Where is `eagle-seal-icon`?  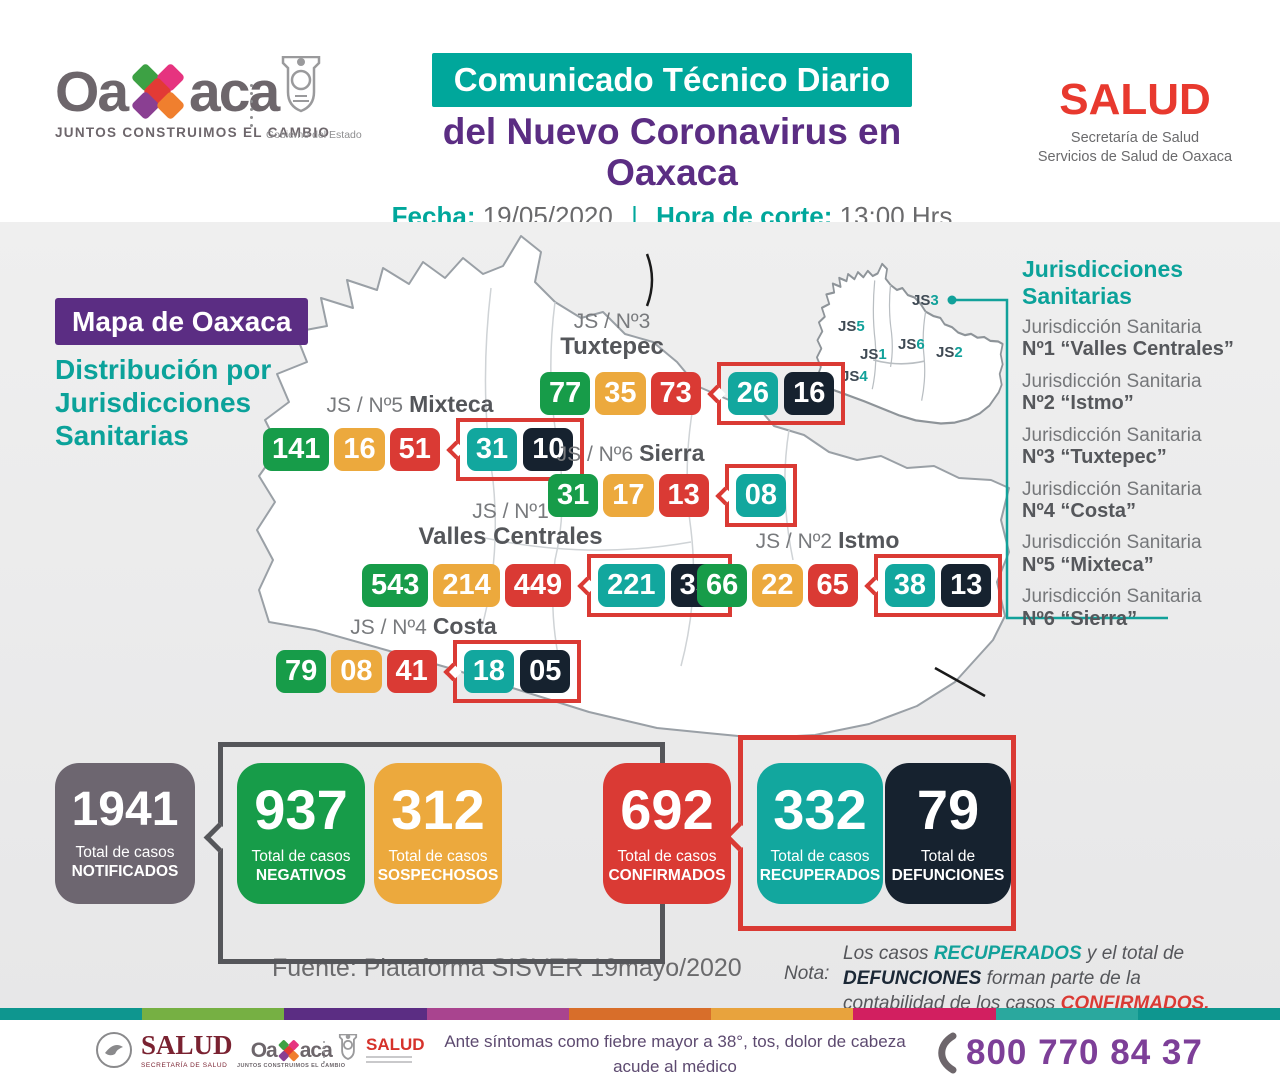 eagle-seal-icon is located at coordinates (114, 1050).